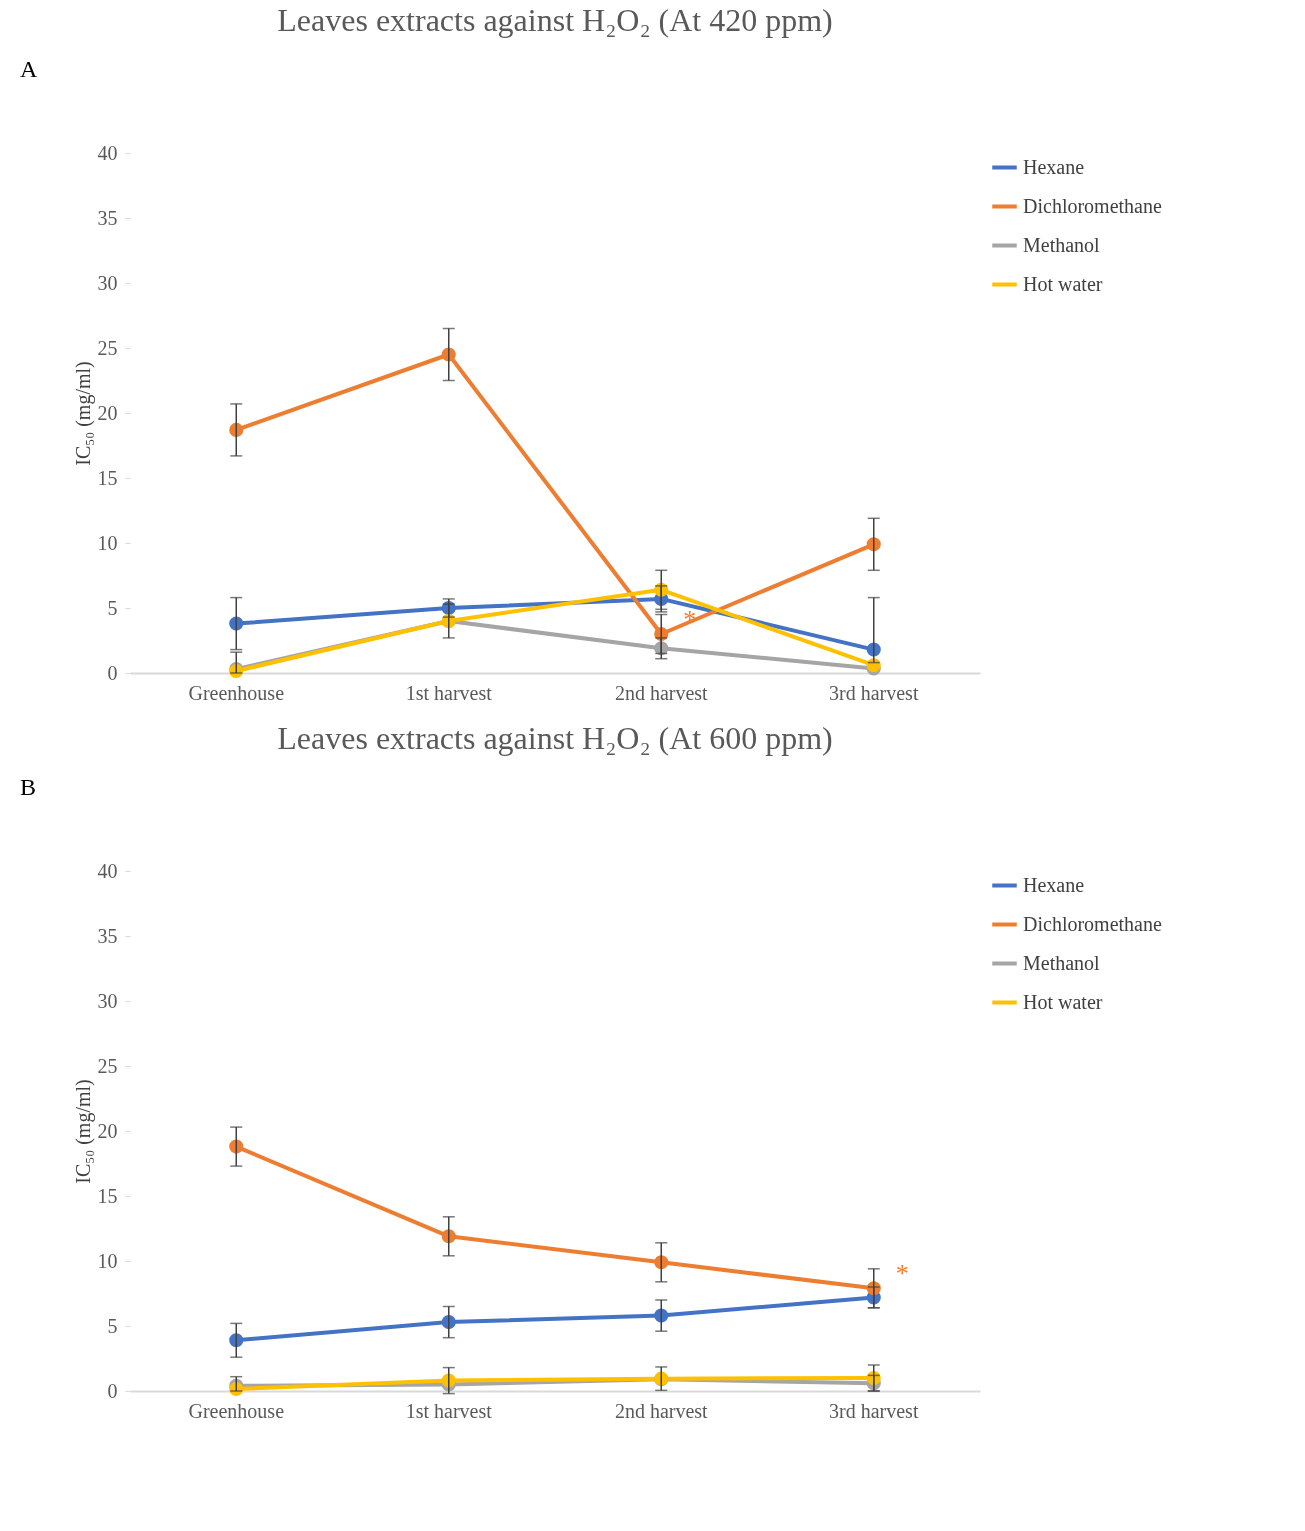 The image size is (1305, 1531). Describe the element at coordinates (902, 1274) in the screenshot. I see `annotation: *` at that location.